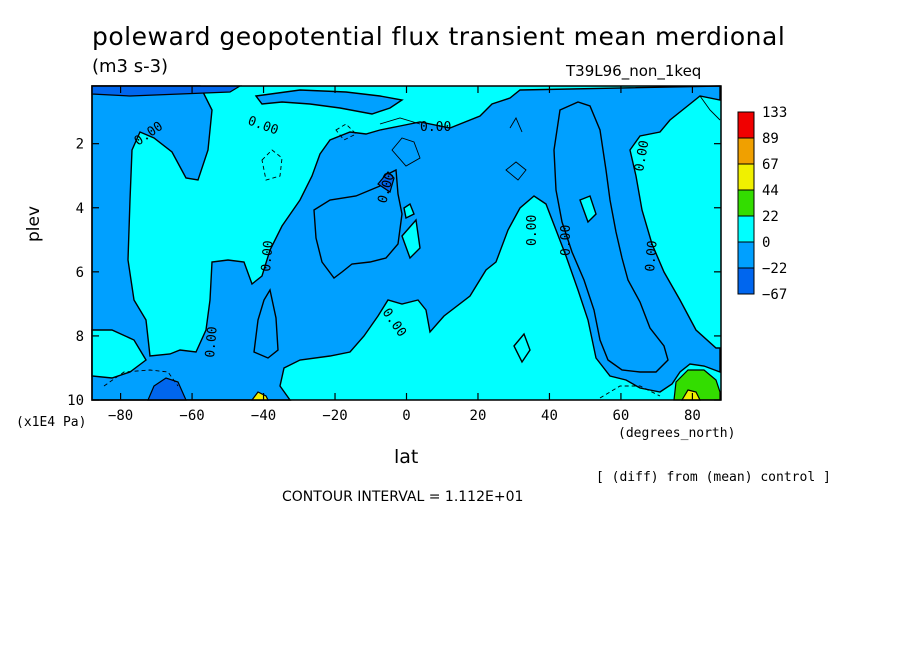 This screenshot has height=654, width=904. What do you see at coordinates (478, 416) in the screenshot?
I see `x-tick-label: 20` at bounding box center [478, 416].